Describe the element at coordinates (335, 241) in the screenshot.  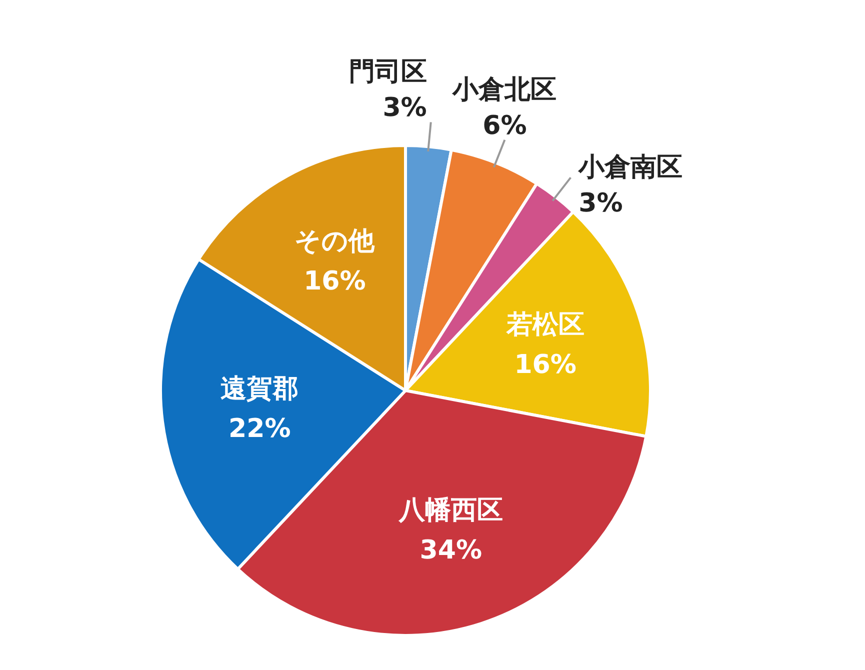
I see `slice-label: その他` at that location.